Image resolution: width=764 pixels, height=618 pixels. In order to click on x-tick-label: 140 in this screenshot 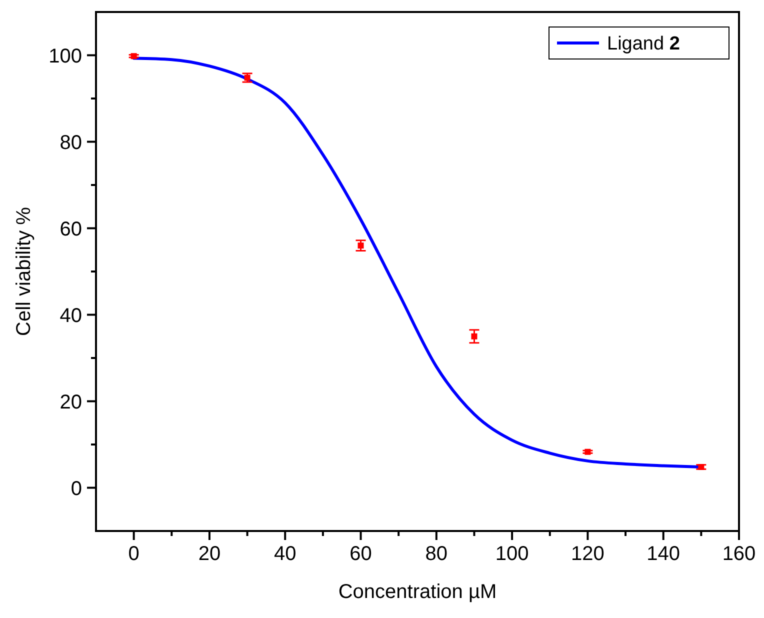, I will do `click(663, 554)`.